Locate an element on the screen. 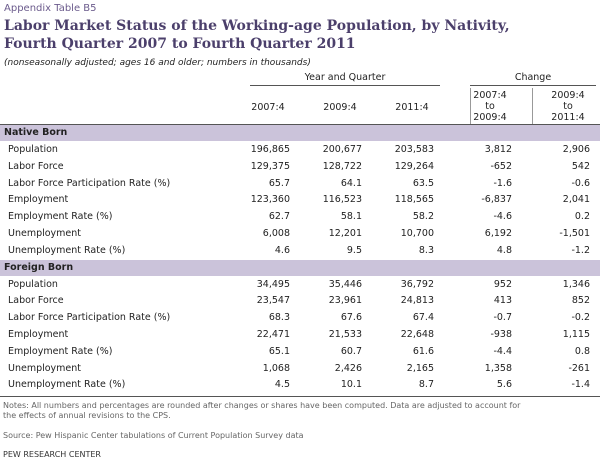 The image size is (600, 467). cell: 23,547 is located at coordinates (273, 301).